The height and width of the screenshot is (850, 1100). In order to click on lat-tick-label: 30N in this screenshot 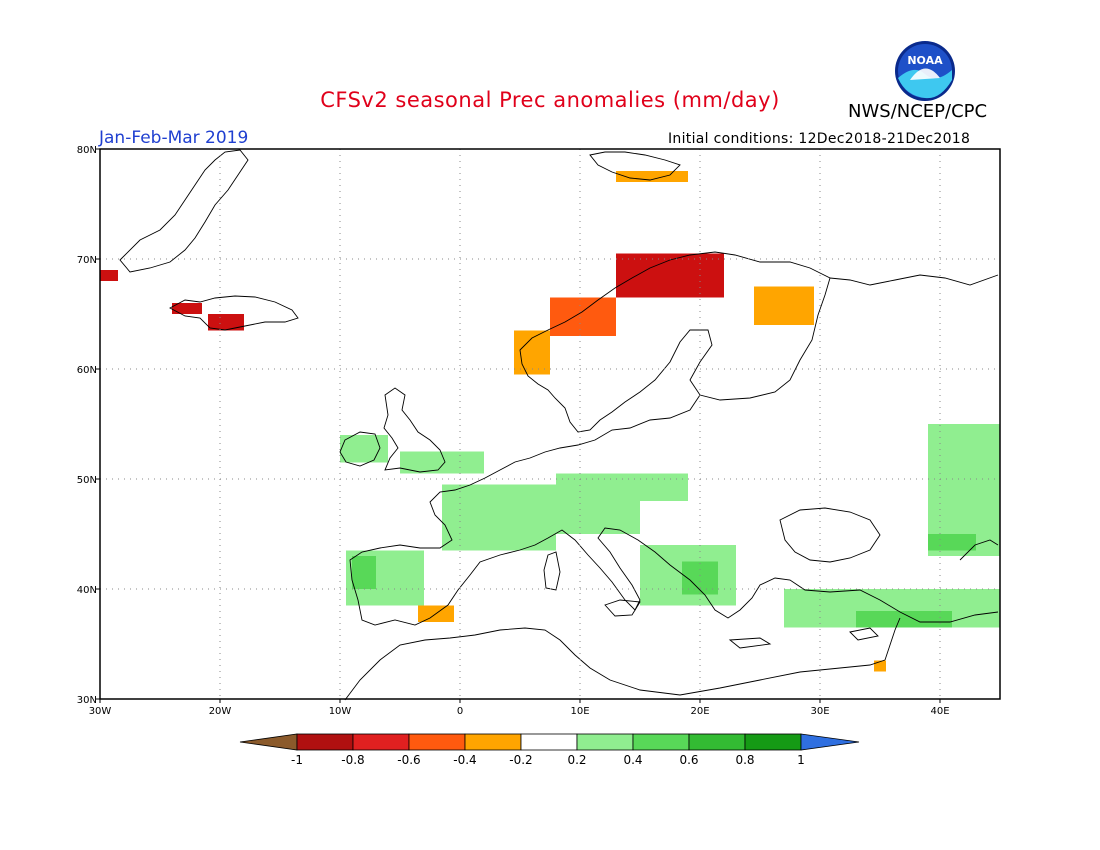, I will do `click(87, 700)`.